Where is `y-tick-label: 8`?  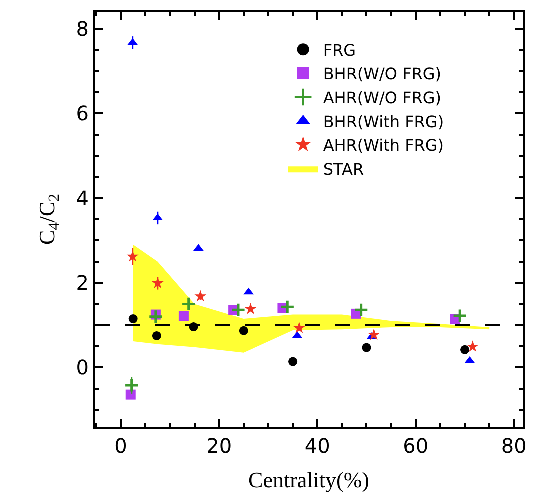
y-tick-label: 8 is located at coordinates (82, 28).